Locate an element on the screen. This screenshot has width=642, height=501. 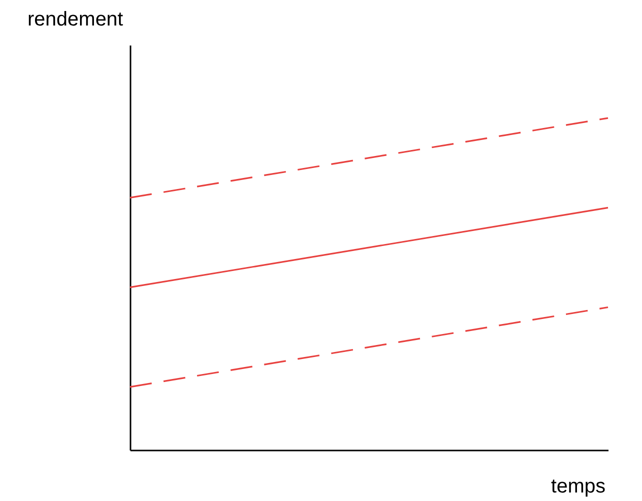
x-axis-title: temps is located at coordinates (578, 487).